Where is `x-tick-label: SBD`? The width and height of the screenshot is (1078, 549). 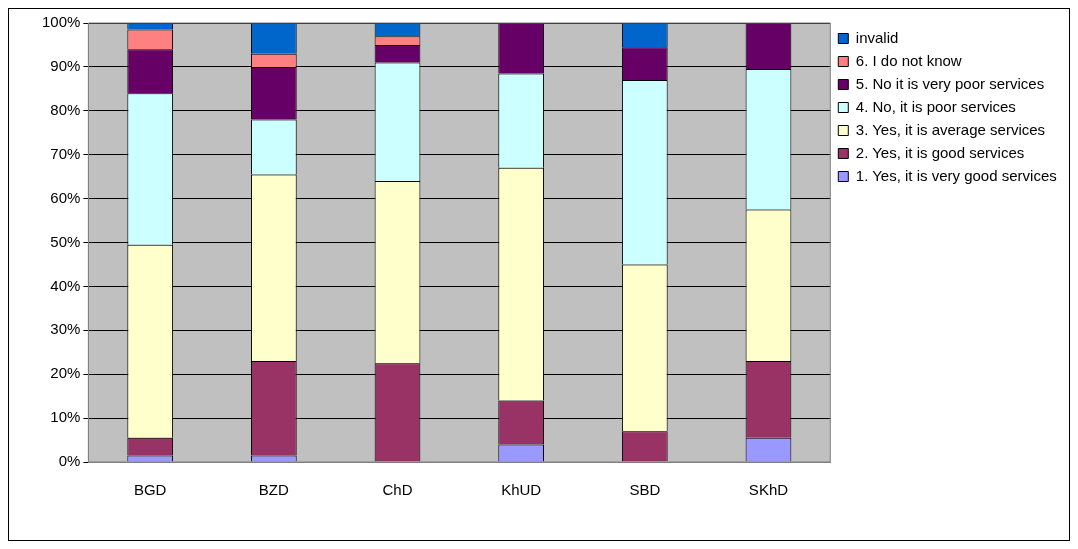 x-tick-label: SBD is located at coordinates (645, 490).